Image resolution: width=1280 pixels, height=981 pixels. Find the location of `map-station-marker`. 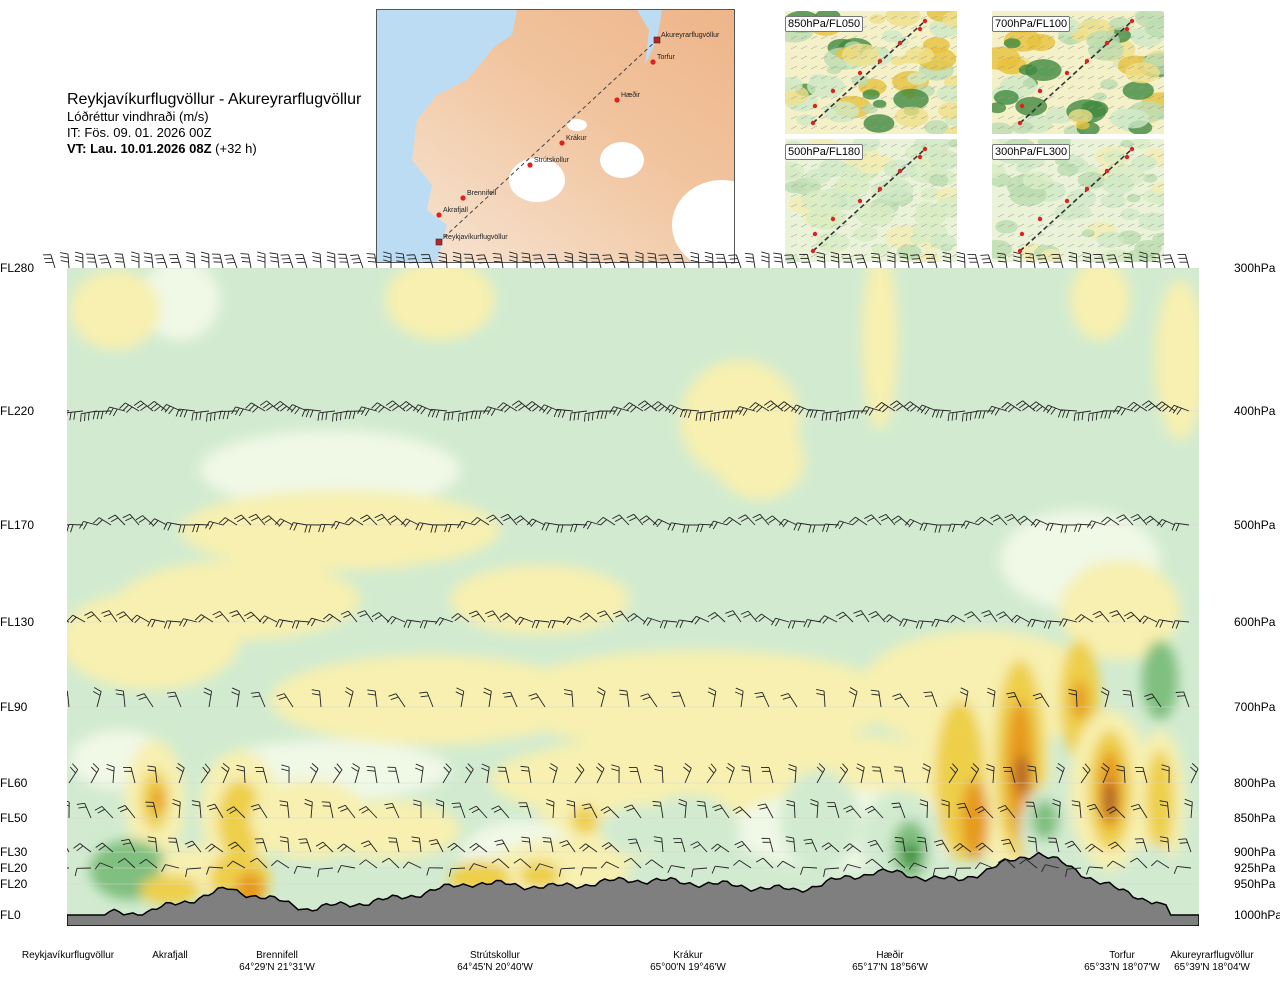

map-station-marker is located at coordinates (530, 165).